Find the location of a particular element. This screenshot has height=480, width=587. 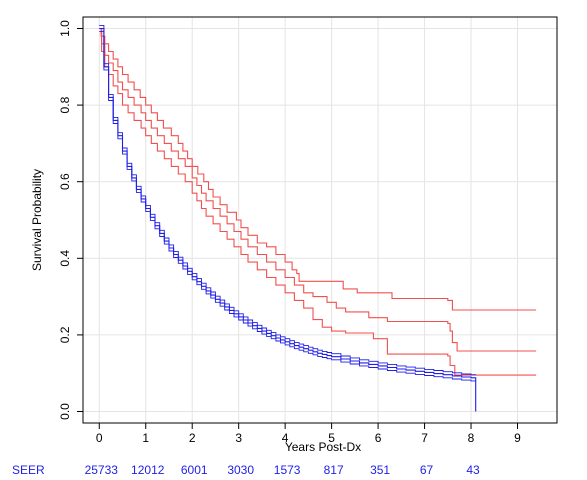

y-tick-label: 0.2 is located at coordinates (65, 334).